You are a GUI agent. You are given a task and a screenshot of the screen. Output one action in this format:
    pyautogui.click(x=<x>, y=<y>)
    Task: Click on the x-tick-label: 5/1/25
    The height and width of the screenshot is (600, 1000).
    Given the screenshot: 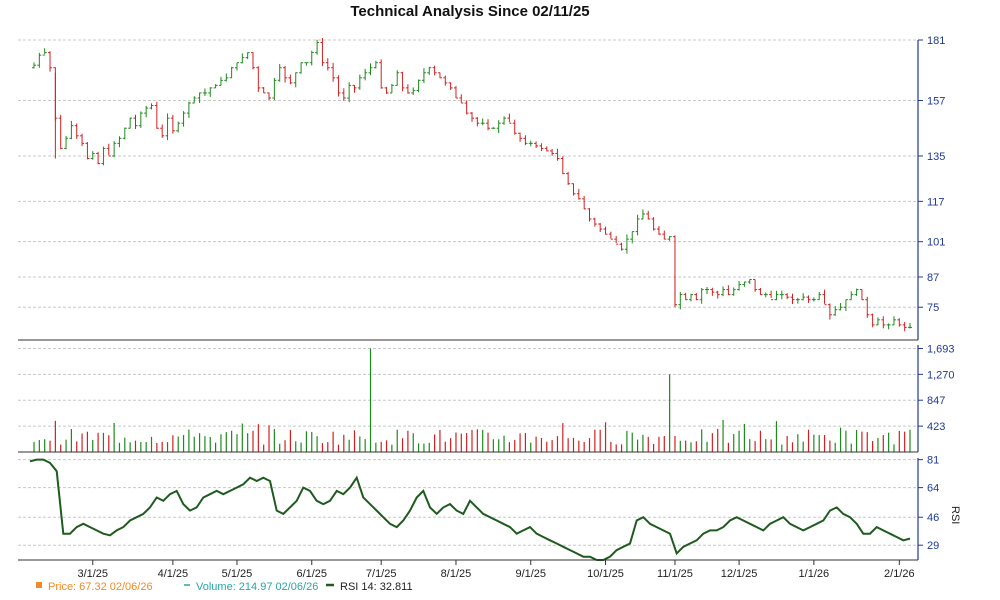 What is the action you would take?
    pyautogui.click(x=237, y=574)
    